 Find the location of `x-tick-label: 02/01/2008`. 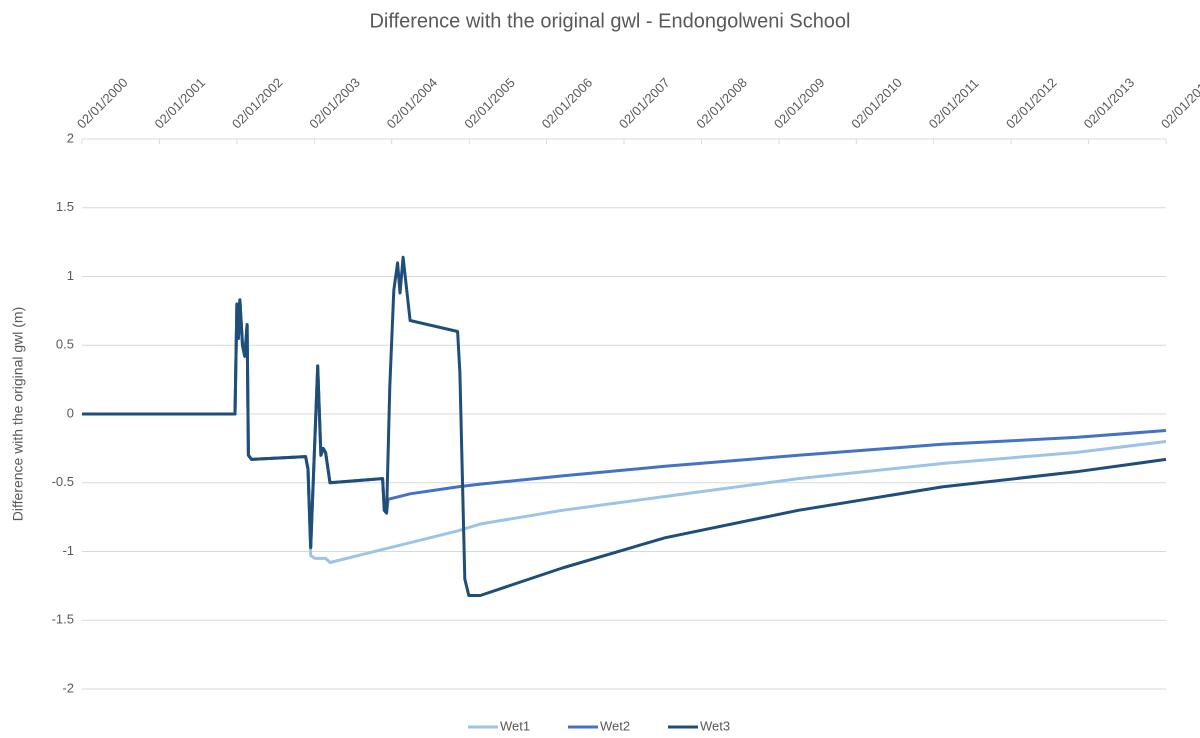

x-tick-label: 02/01/2008 is located at coordinates (721, 103).